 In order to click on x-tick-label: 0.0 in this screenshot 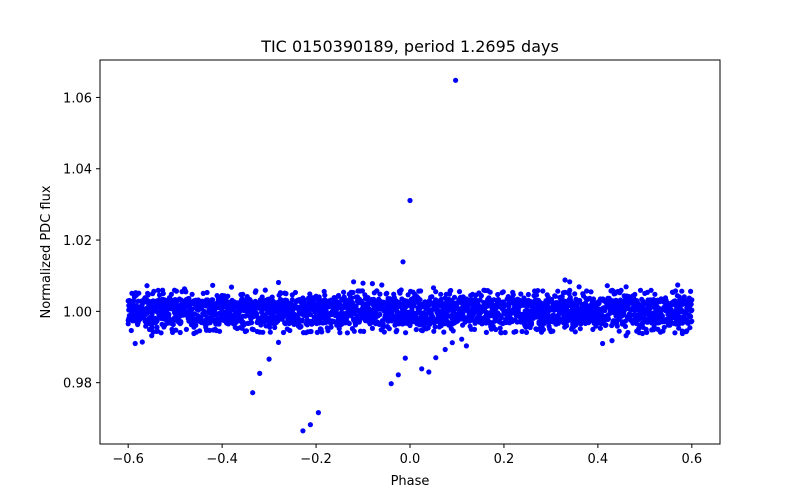, I will do `click(410, 459)`.